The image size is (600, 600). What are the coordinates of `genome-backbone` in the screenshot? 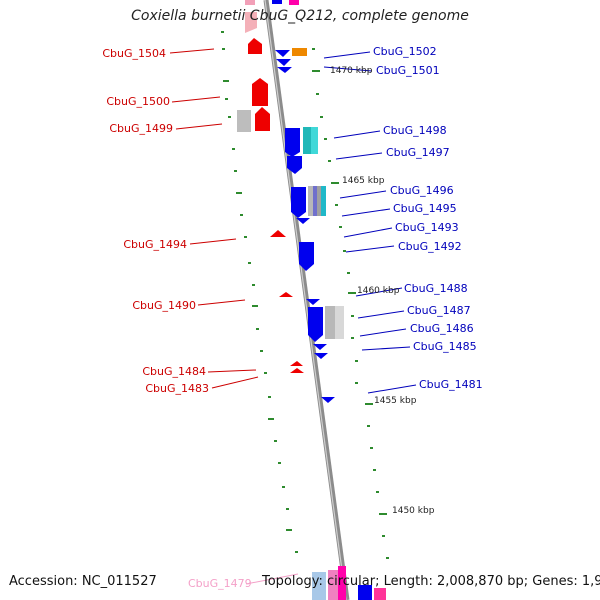 It's located at (306, 300).